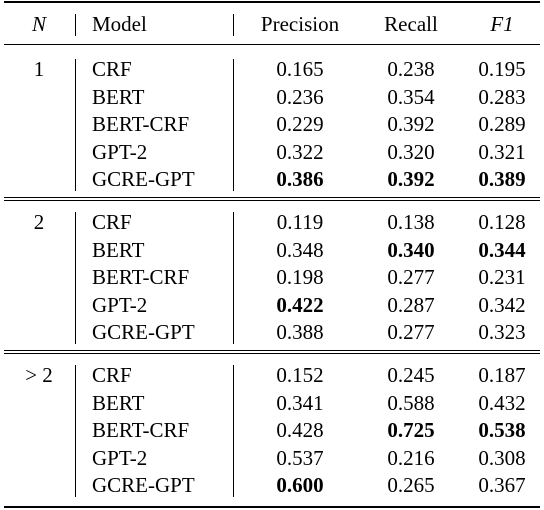 This screenshot has height=510, width=544. What do you see at coordinates (300, 179) in the screenshot?
I see `precision-value-cell: 0.386` at bounding box center [300, 179].